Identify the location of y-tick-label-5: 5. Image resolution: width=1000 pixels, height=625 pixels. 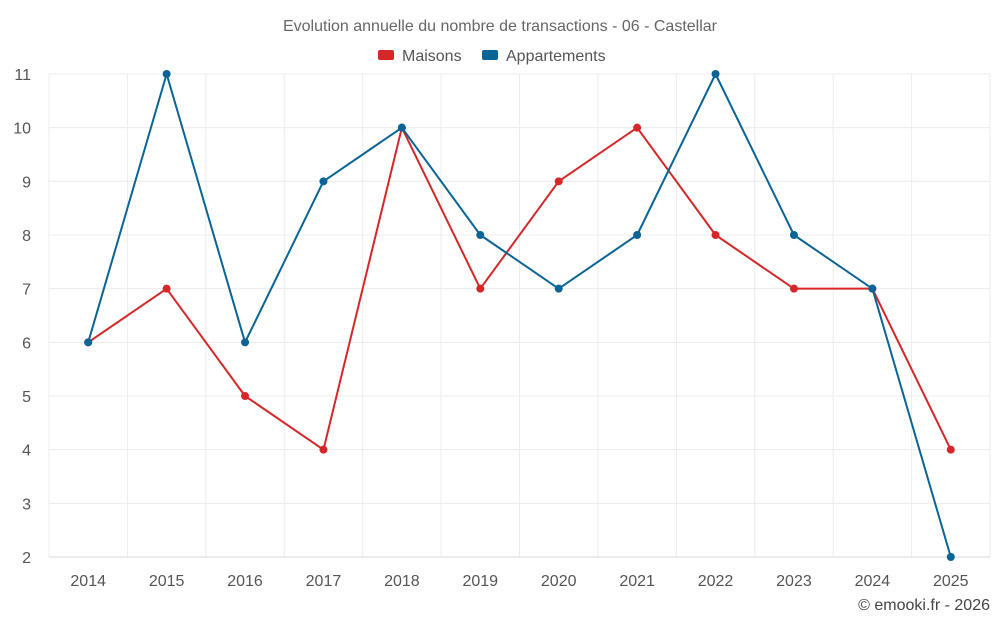
(26, 397).